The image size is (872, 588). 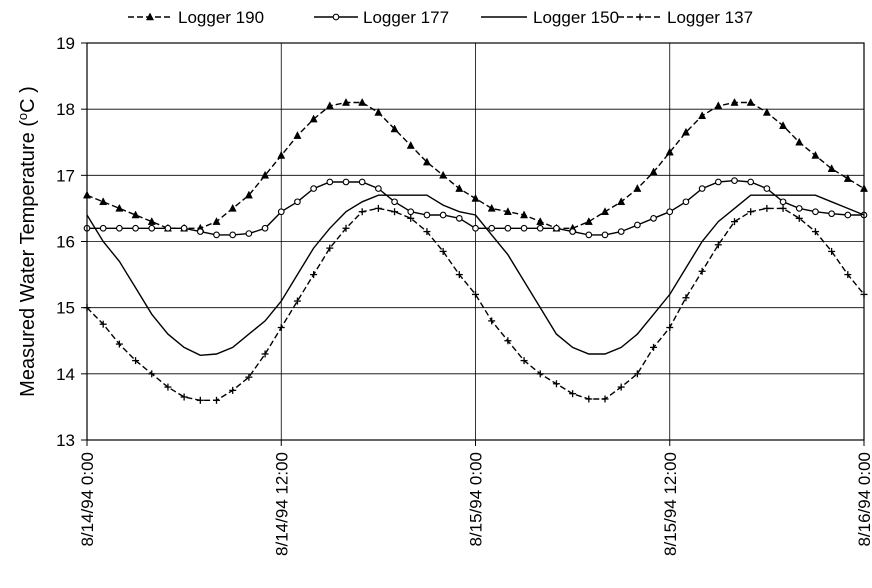 I want to click on legend-label: Logger 190, so click(x=221, y=17).